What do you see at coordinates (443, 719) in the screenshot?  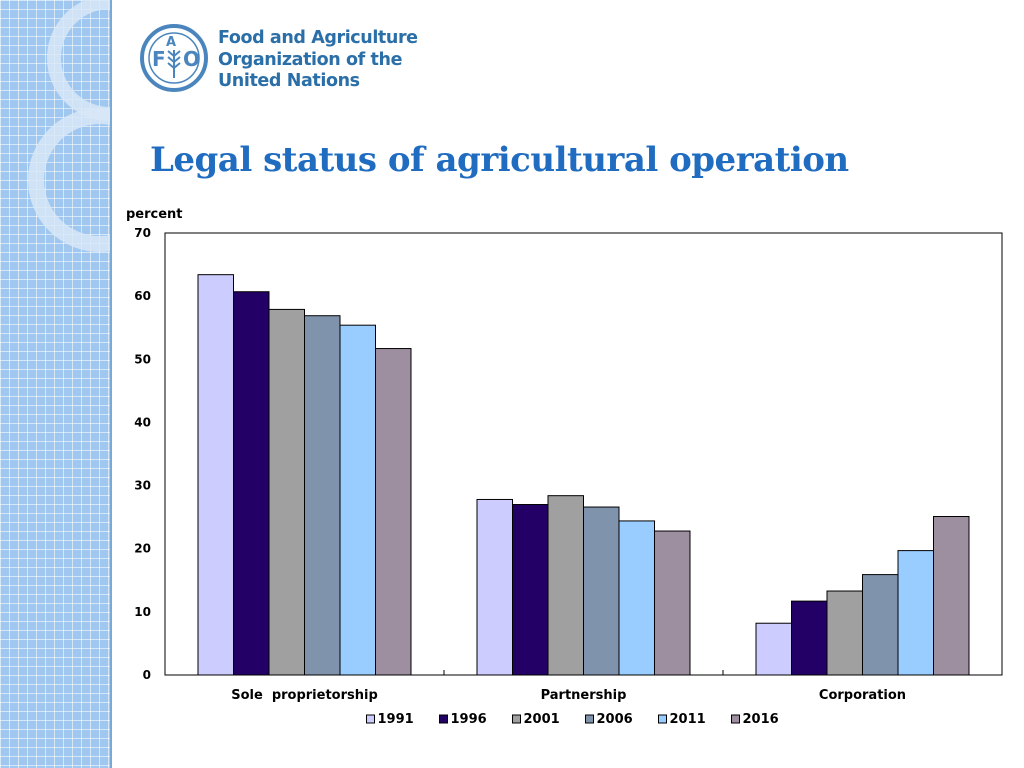 I see `legend-swatch-1996` at bounding box center [443, 719].